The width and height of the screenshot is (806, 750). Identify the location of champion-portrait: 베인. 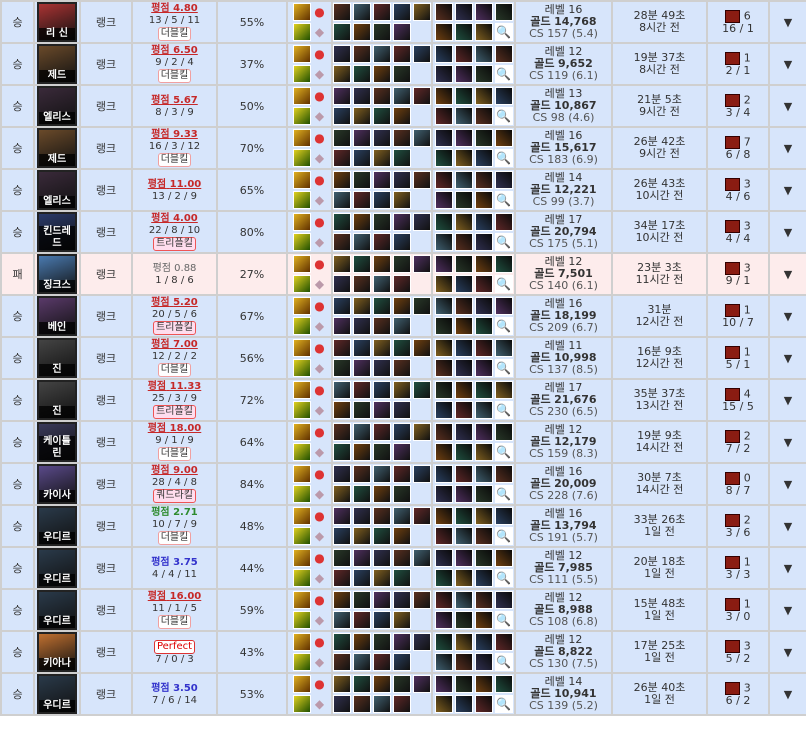
(57, 316).